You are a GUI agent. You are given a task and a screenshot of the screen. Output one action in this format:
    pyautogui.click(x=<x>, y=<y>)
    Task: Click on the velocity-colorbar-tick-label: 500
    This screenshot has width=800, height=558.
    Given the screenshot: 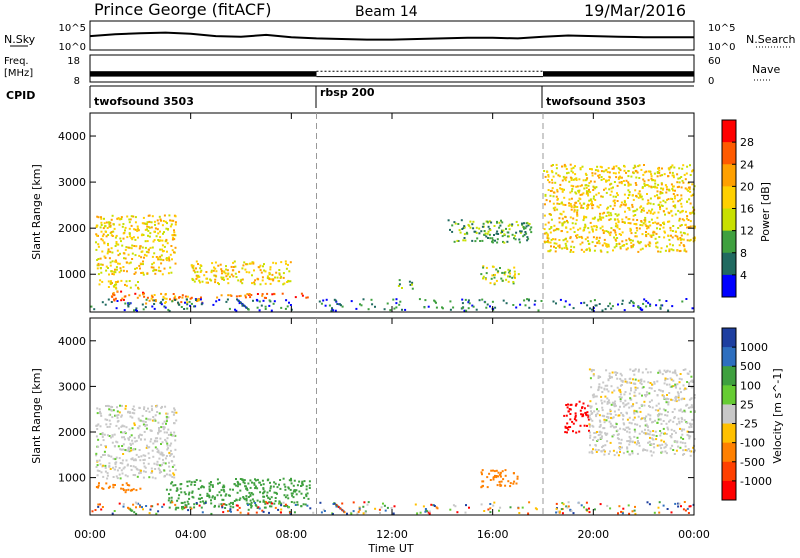 What is the action you would take?
    pyautogui.click(x=750, y=366)
    